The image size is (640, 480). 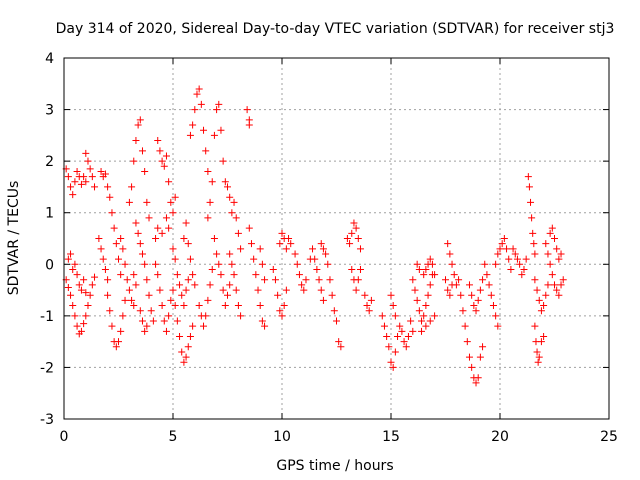 What do you see at coordinates (47, 317) in the screenshot?
I see `y-tick-label: -1` at bounding box center [47, 317].